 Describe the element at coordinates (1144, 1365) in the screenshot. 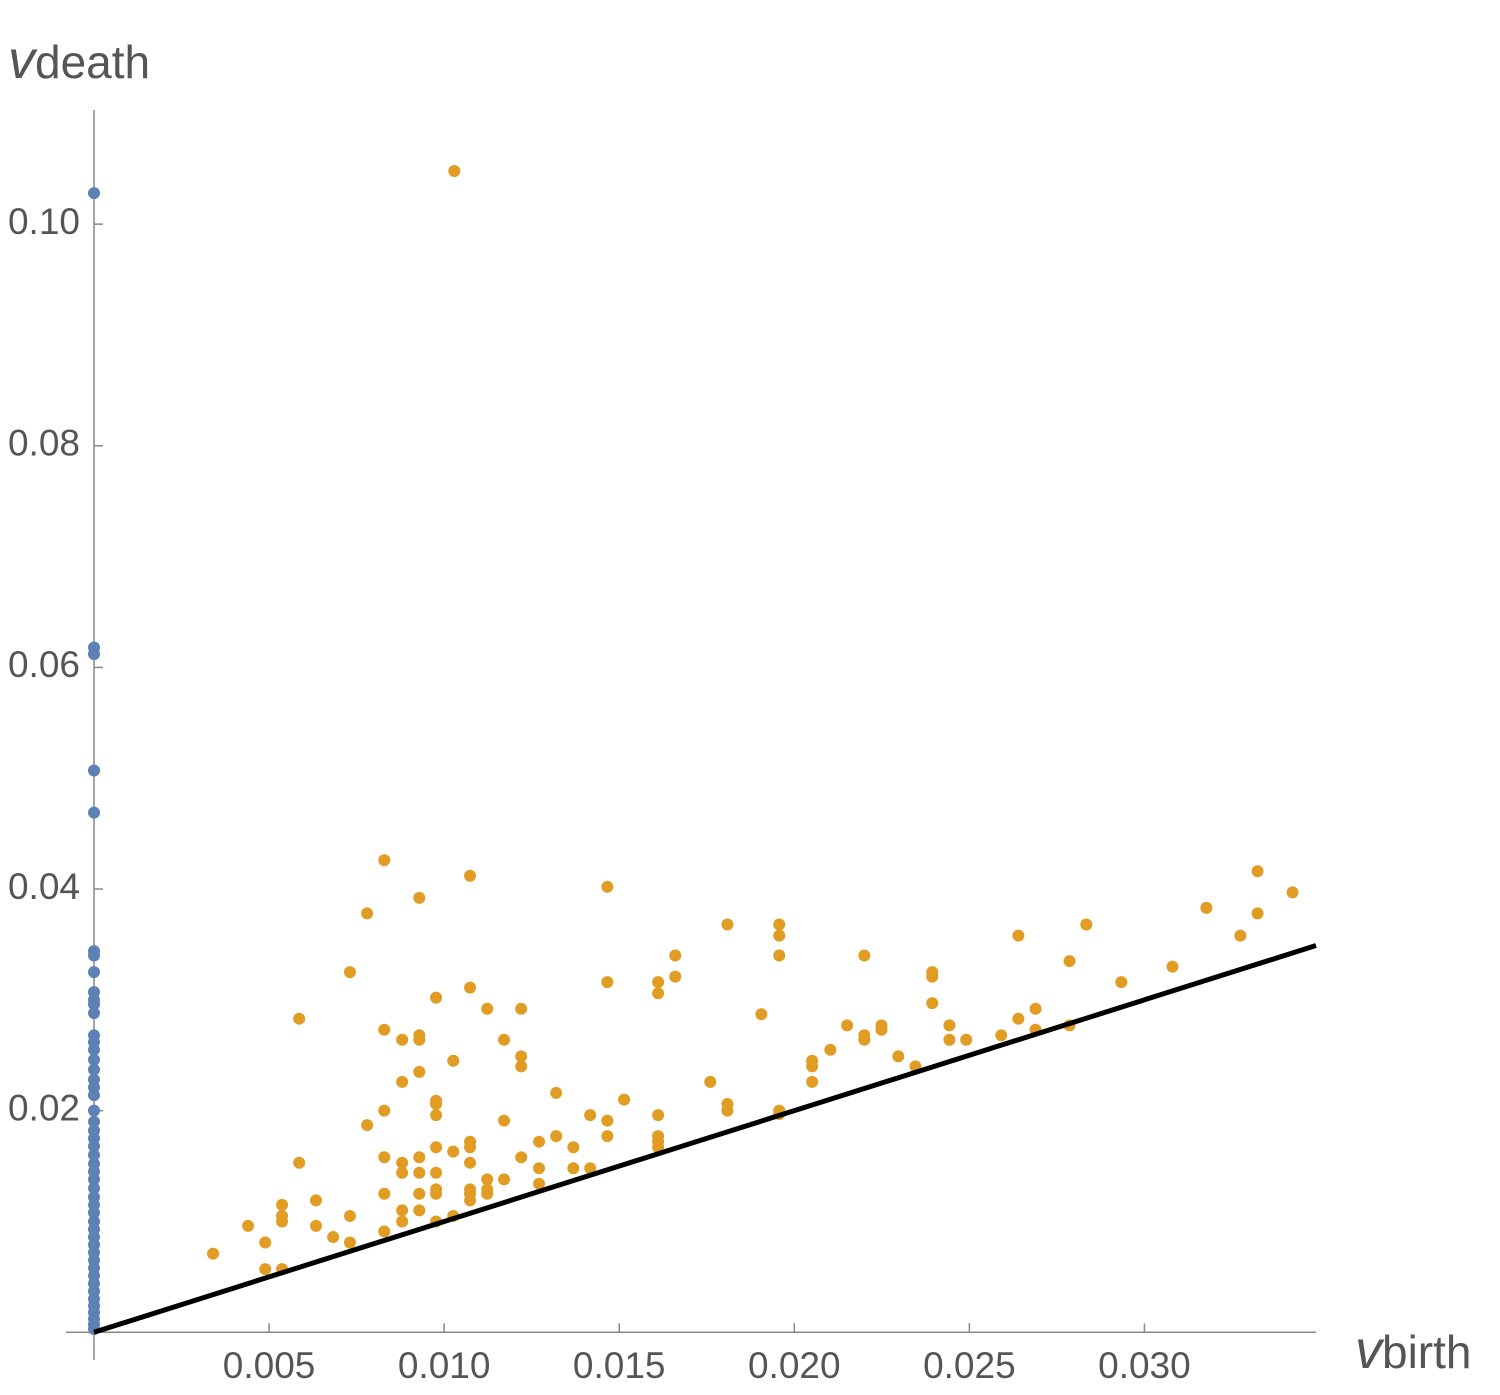

I see `x-tick-label: 0.030` at that location.